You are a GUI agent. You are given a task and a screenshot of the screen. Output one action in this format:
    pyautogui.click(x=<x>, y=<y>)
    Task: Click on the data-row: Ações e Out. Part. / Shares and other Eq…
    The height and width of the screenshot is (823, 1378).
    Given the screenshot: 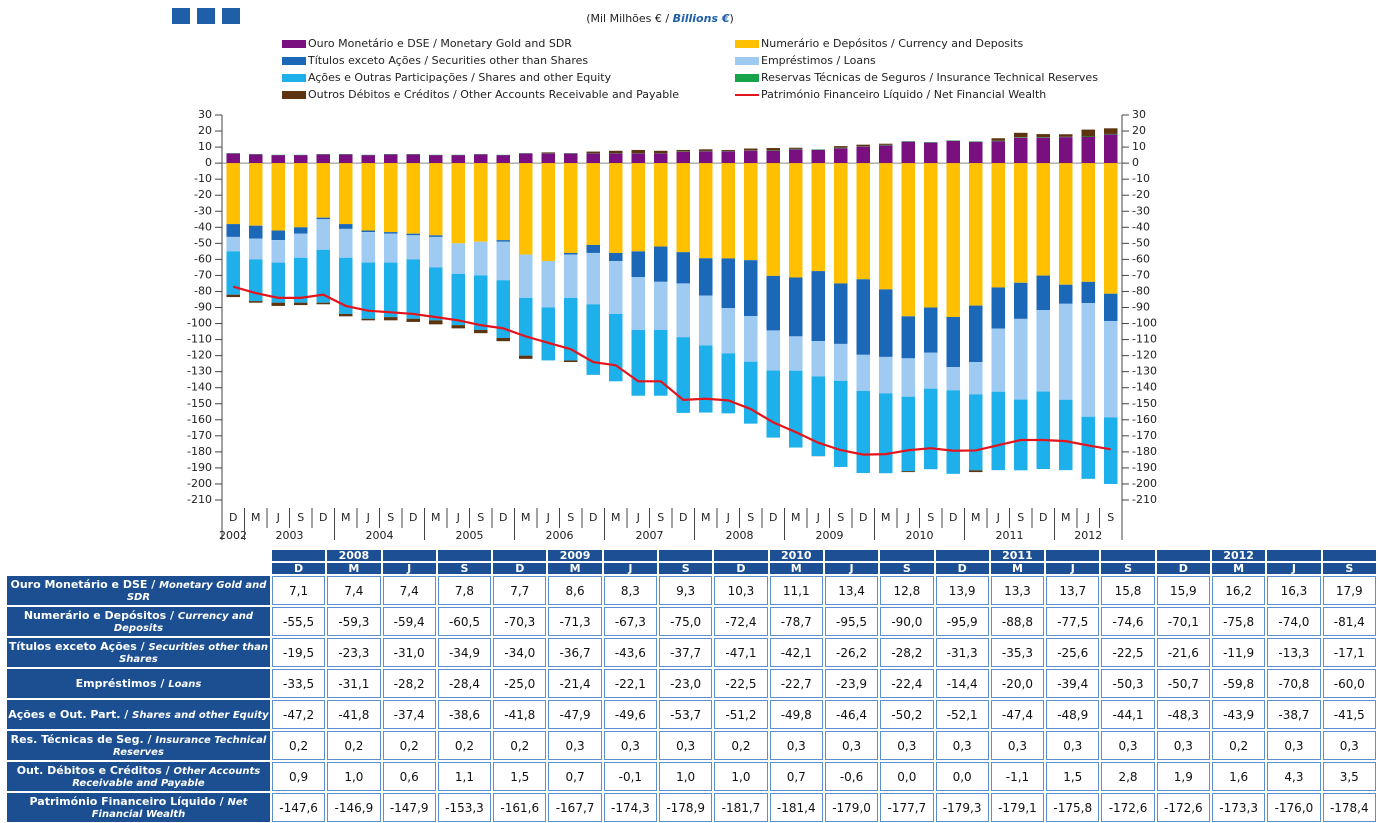 What is the action you would take?
    pyautogui.click(x=691, y=714)
    